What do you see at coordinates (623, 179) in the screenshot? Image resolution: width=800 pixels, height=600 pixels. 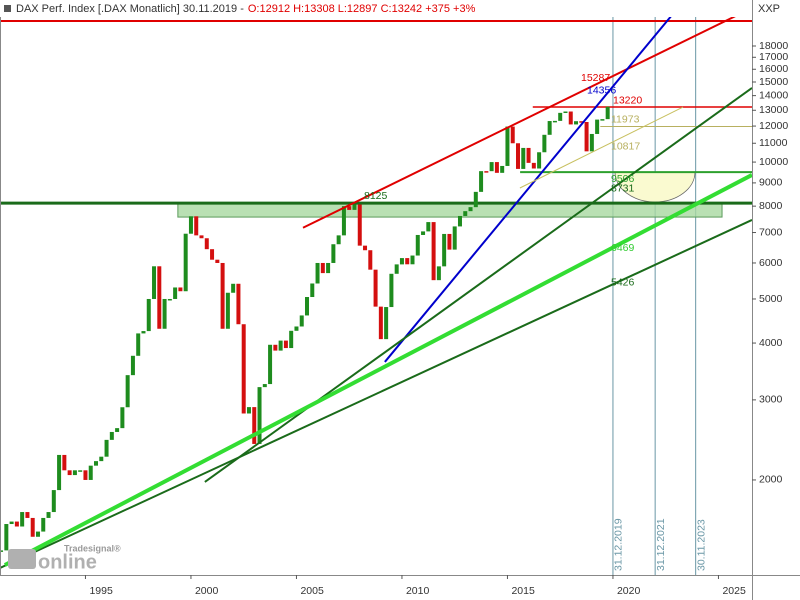 I see `level-label: 9506` at bounding box center [623, 179].